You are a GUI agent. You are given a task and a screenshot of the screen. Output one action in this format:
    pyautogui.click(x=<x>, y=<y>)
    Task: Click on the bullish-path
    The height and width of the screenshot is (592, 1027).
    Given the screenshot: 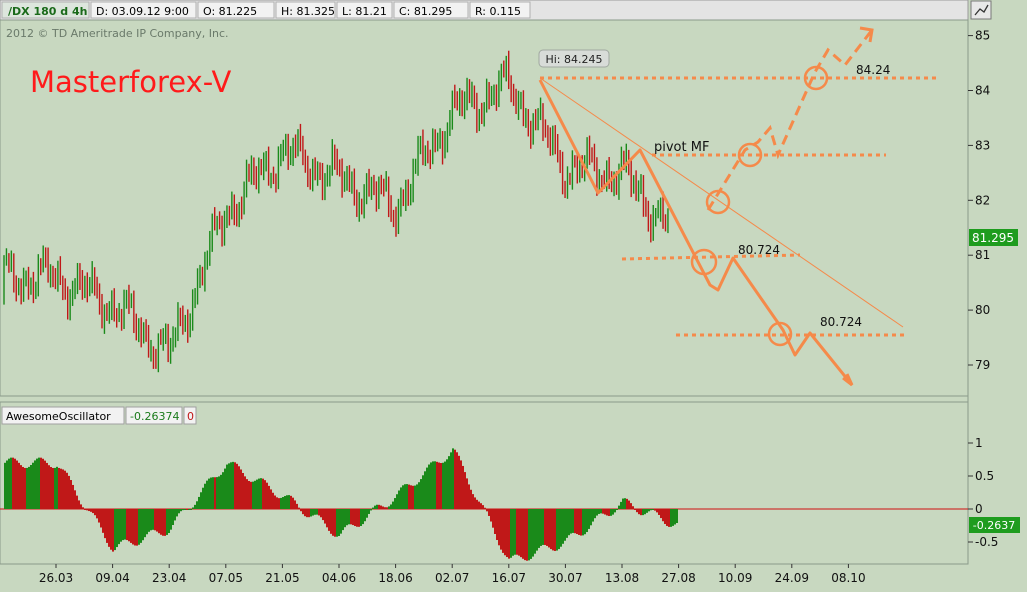 What is the action you would take?
    pyautogui.click(x=790, y=120)
    